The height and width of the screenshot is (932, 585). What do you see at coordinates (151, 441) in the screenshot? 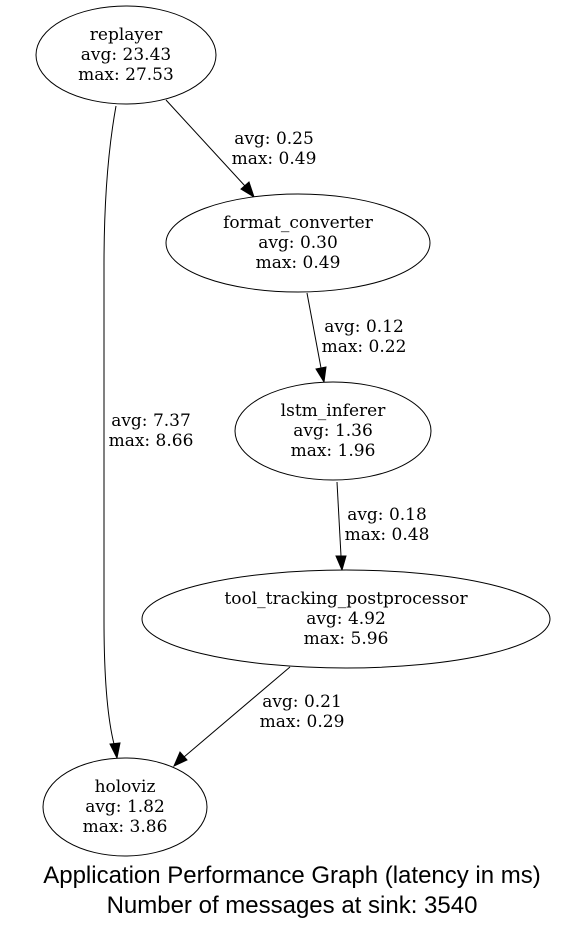
I see `edge-max-label: max: 8.66` at bounding box center [151, 441].